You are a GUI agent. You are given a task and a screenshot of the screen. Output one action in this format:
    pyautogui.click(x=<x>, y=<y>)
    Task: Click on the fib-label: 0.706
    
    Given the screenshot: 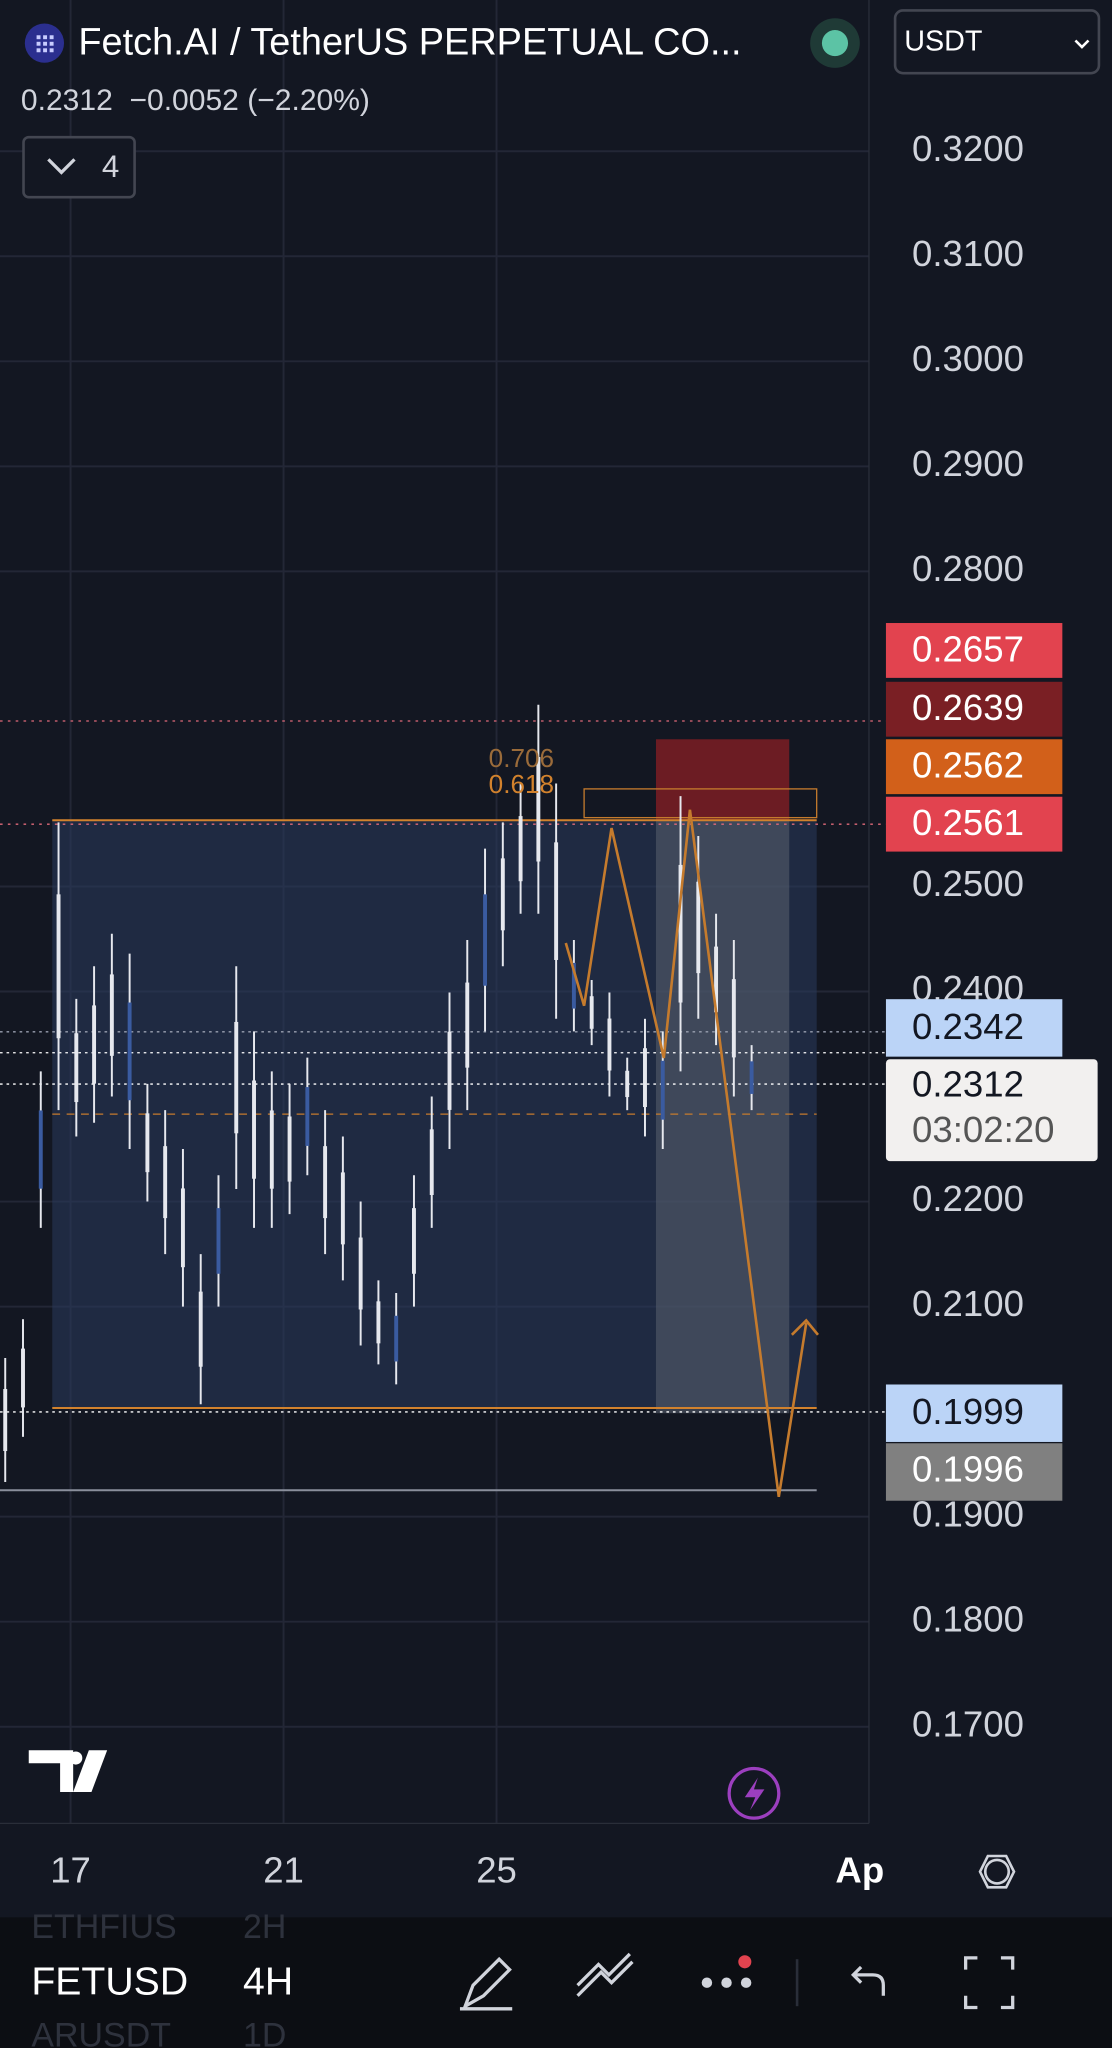 What is the action you would take?
    pyautogui.click(x=521, y=758)
    